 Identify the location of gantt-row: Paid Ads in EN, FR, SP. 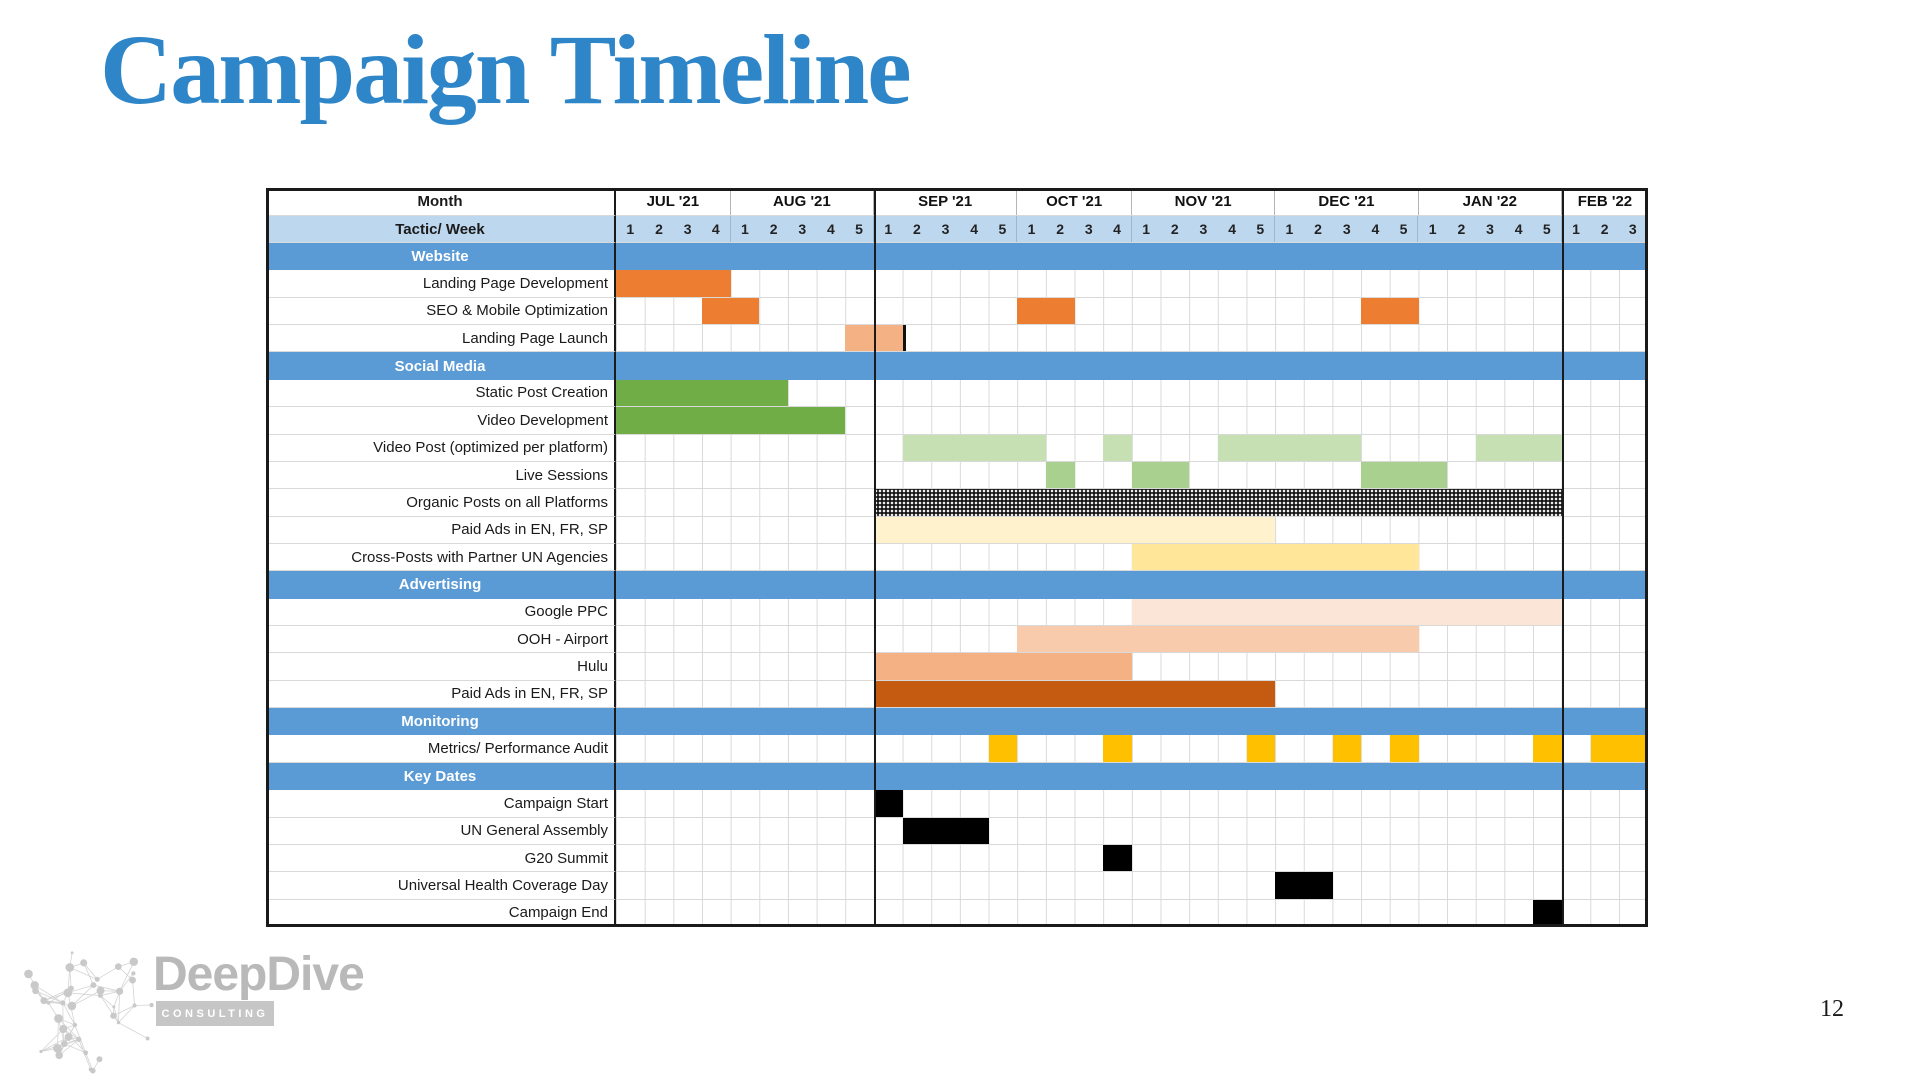
(957, 530).